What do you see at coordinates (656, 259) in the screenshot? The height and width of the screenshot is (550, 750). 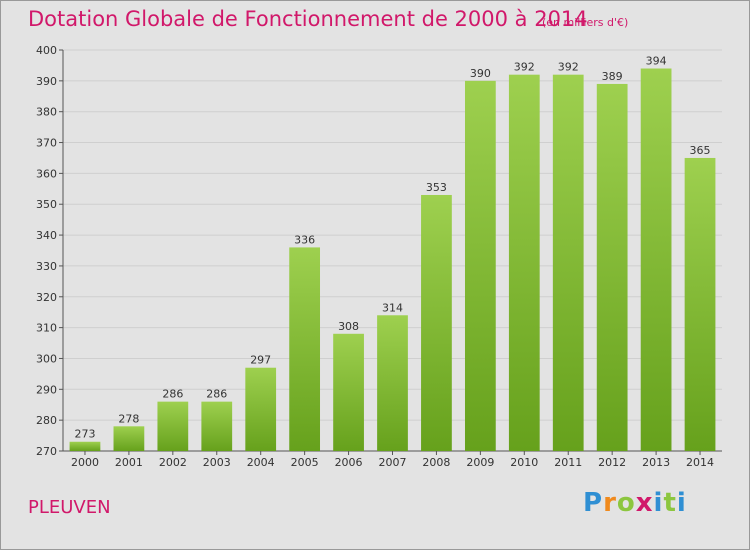 I see `bar-2013` at bounding box center [656, 259].